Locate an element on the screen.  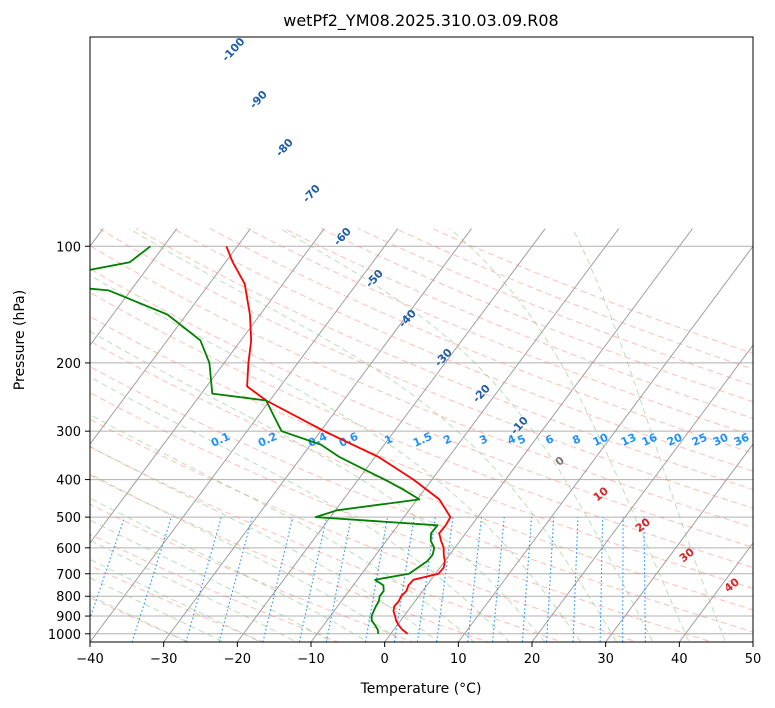
mixing-ratio-label: 16 is located at coordinates (650, 440).